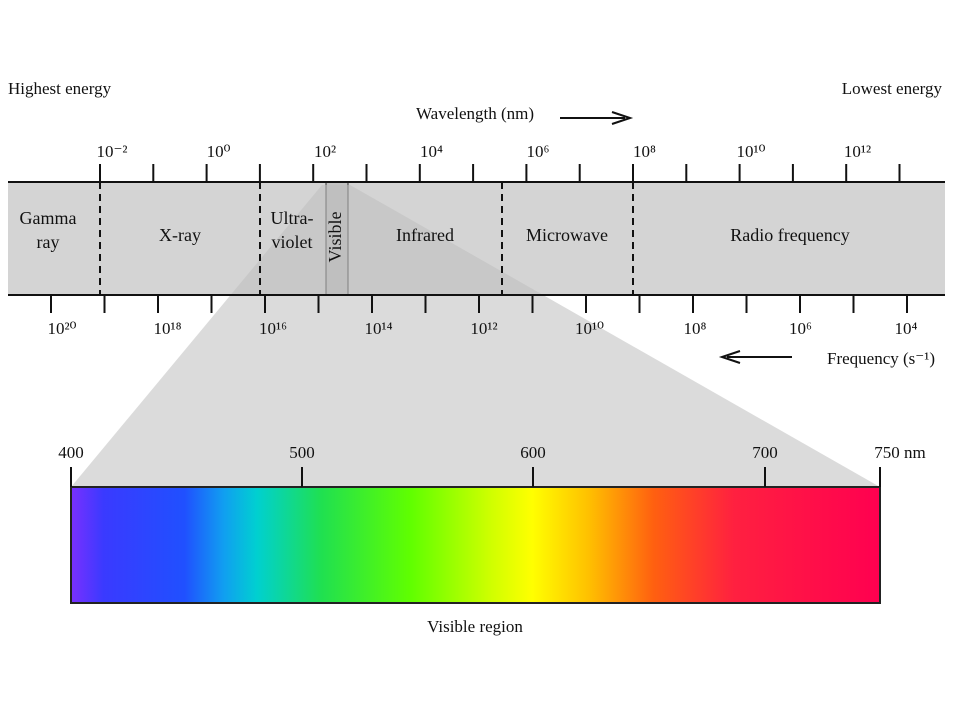 This screenshot has width=960, height=720. What do you see at coordinates (48, 242) in the screenshot?
I see `region-label: ray` at bounding box center [48, 242].